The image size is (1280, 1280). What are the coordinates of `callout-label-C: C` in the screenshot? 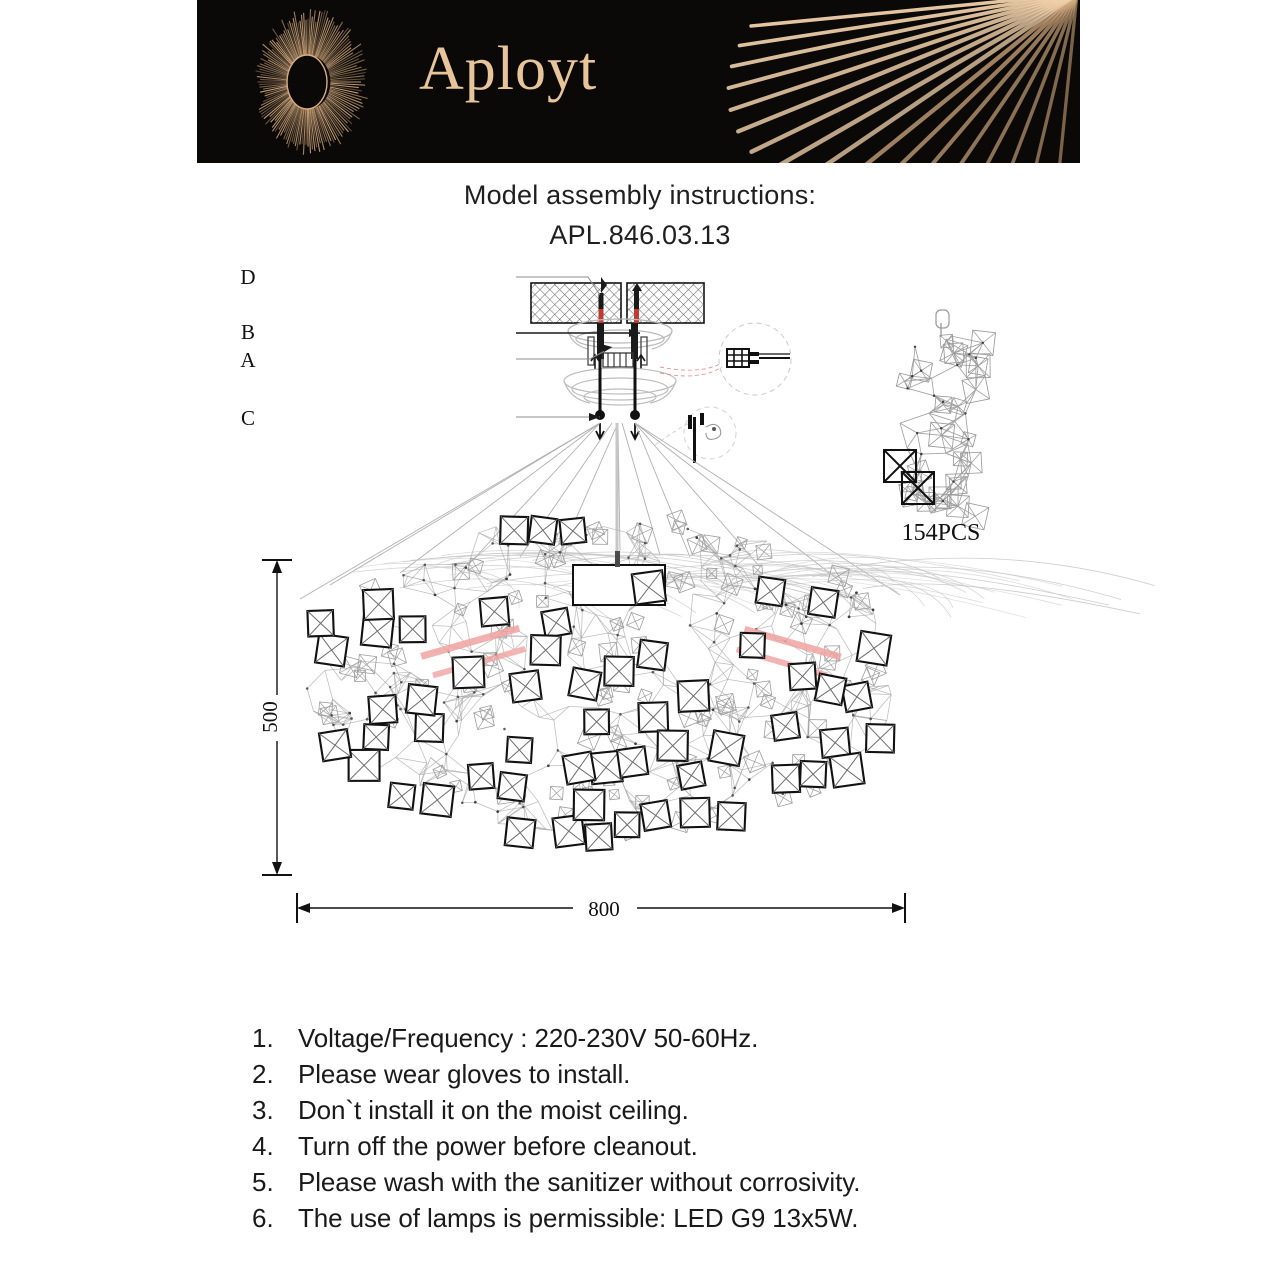 It's located at (248, 418).